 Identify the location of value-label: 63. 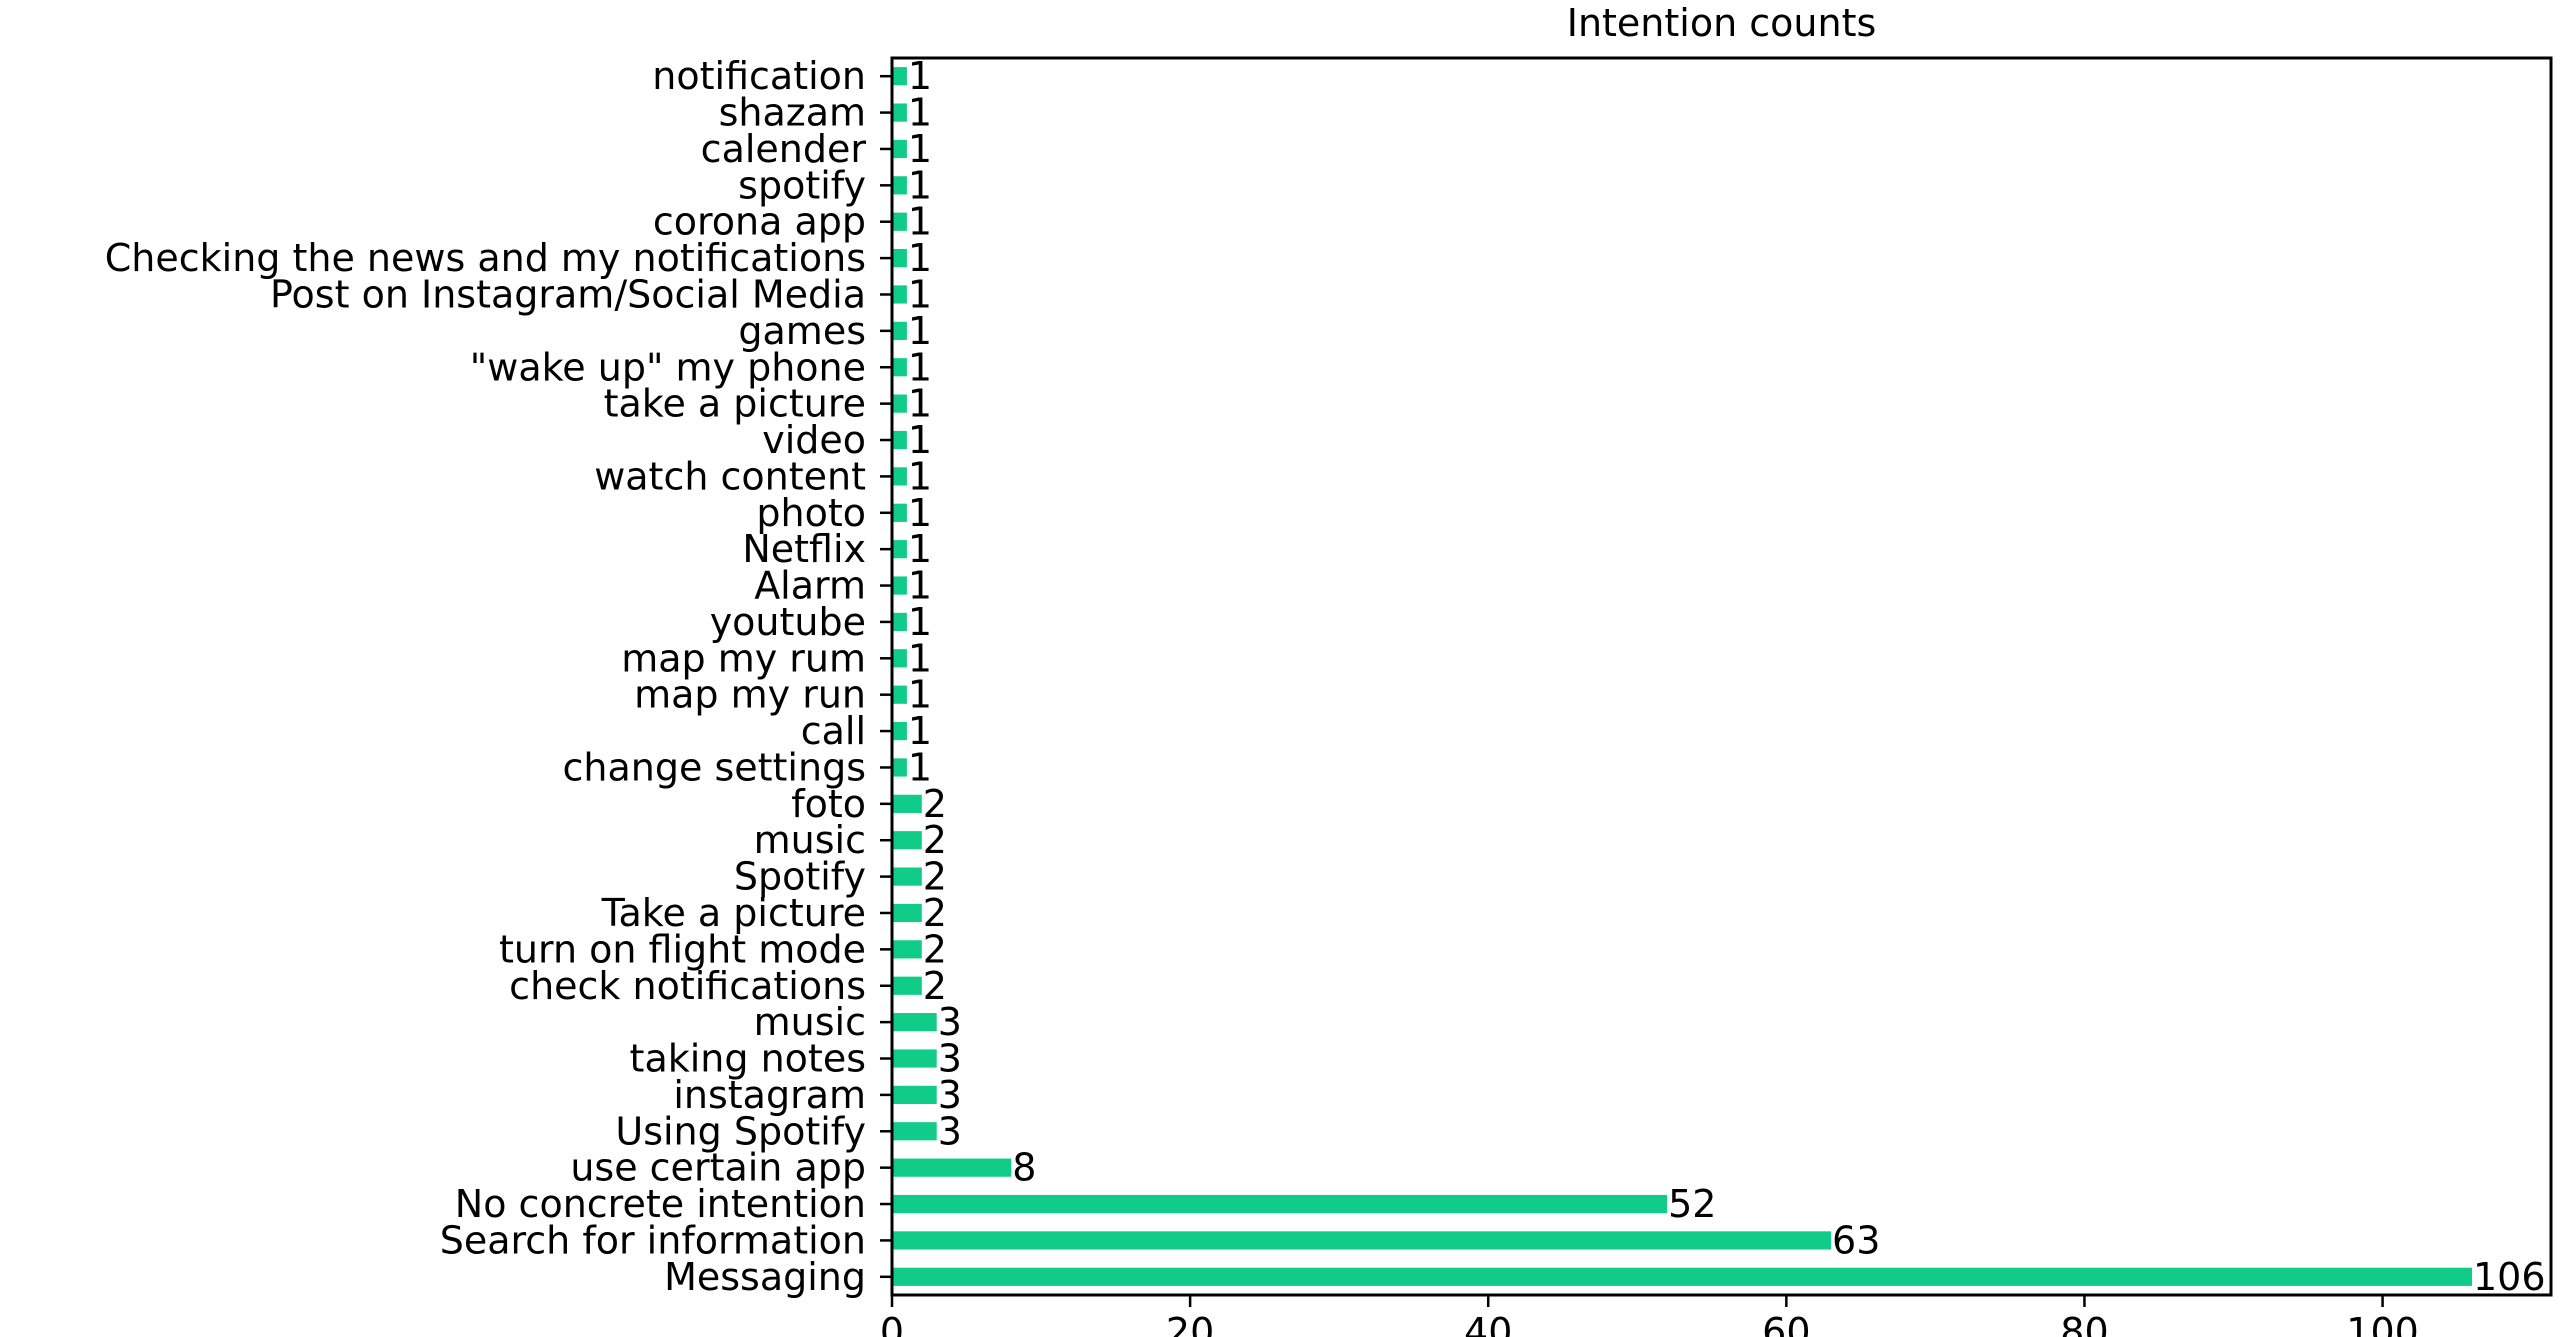
(1856, 1240).